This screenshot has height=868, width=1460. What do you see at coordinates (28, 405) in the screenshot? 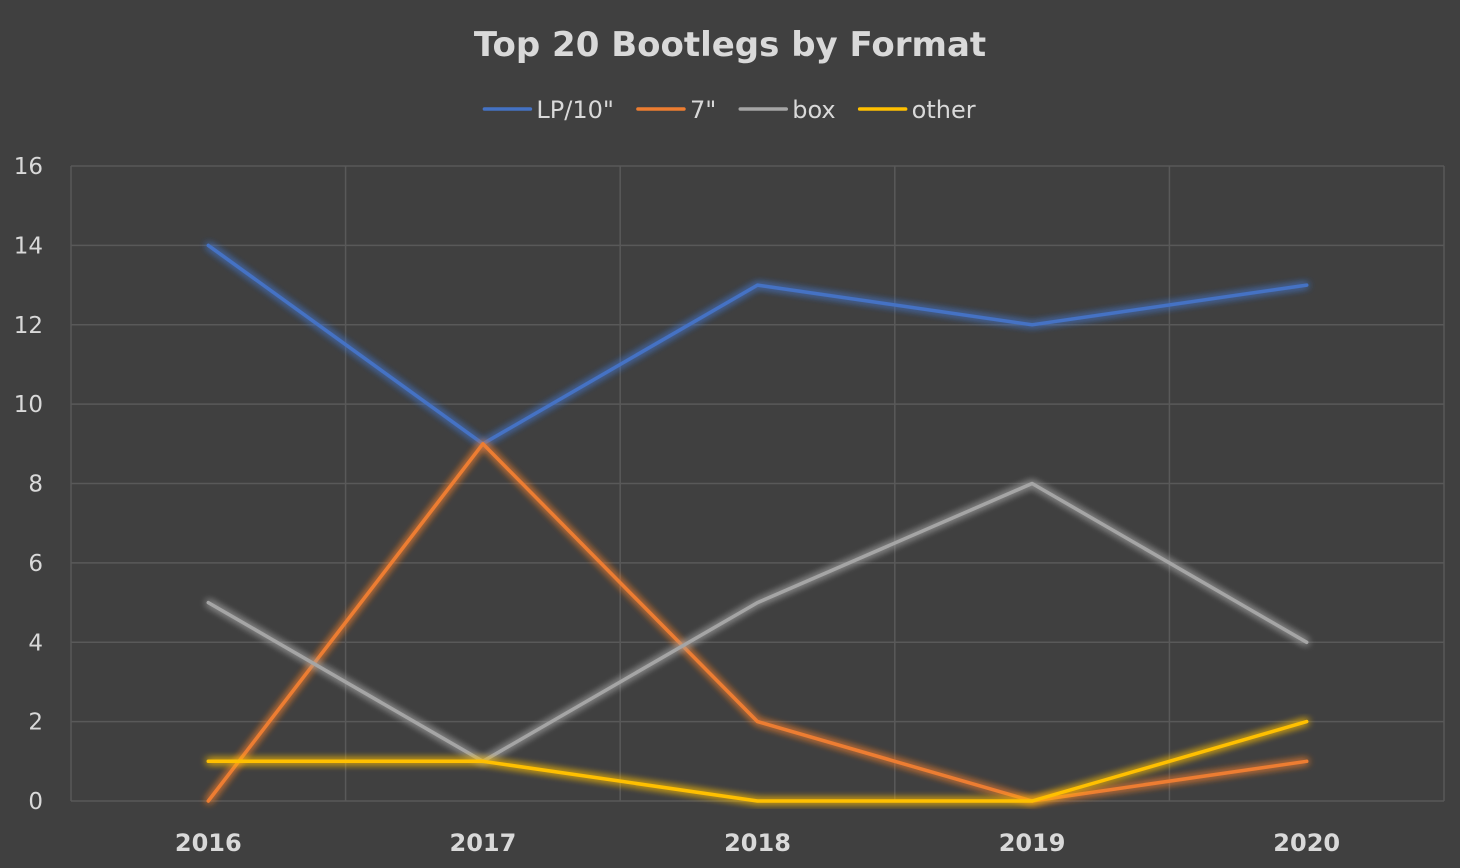
I see `y-tick-label: 10` at bounding box center [28, 405].